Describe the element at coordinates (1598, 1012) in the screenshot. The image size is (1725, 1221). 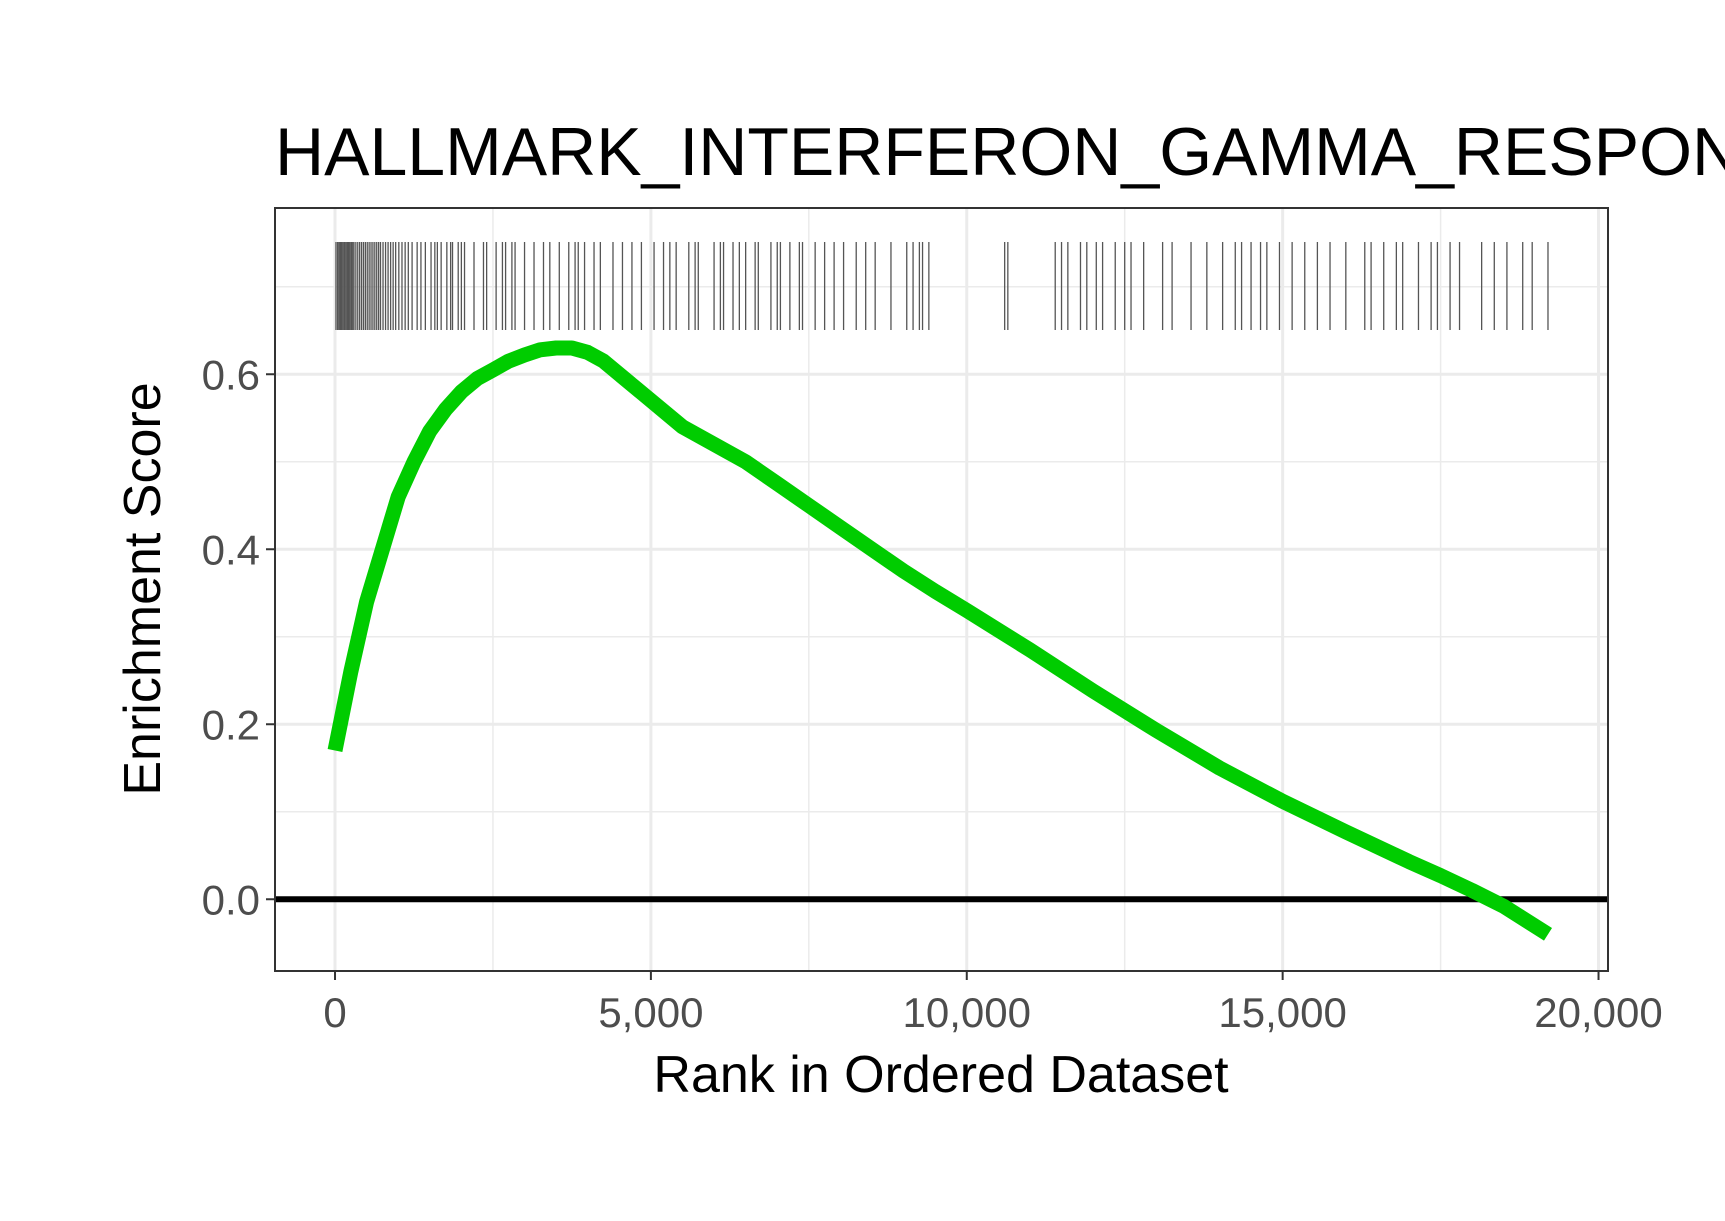
I see `x-tick-label: 20,000` at that location.